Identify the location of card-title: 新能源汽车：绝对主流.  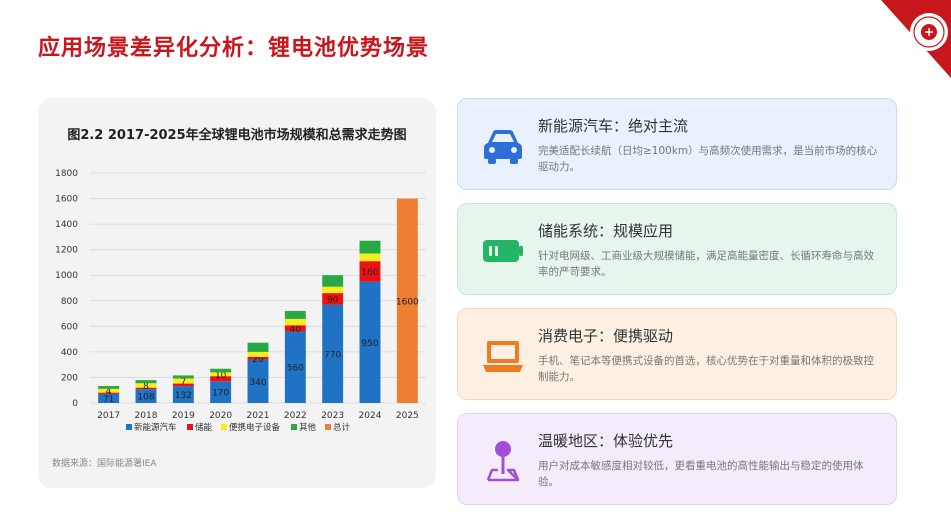
(613, 126).